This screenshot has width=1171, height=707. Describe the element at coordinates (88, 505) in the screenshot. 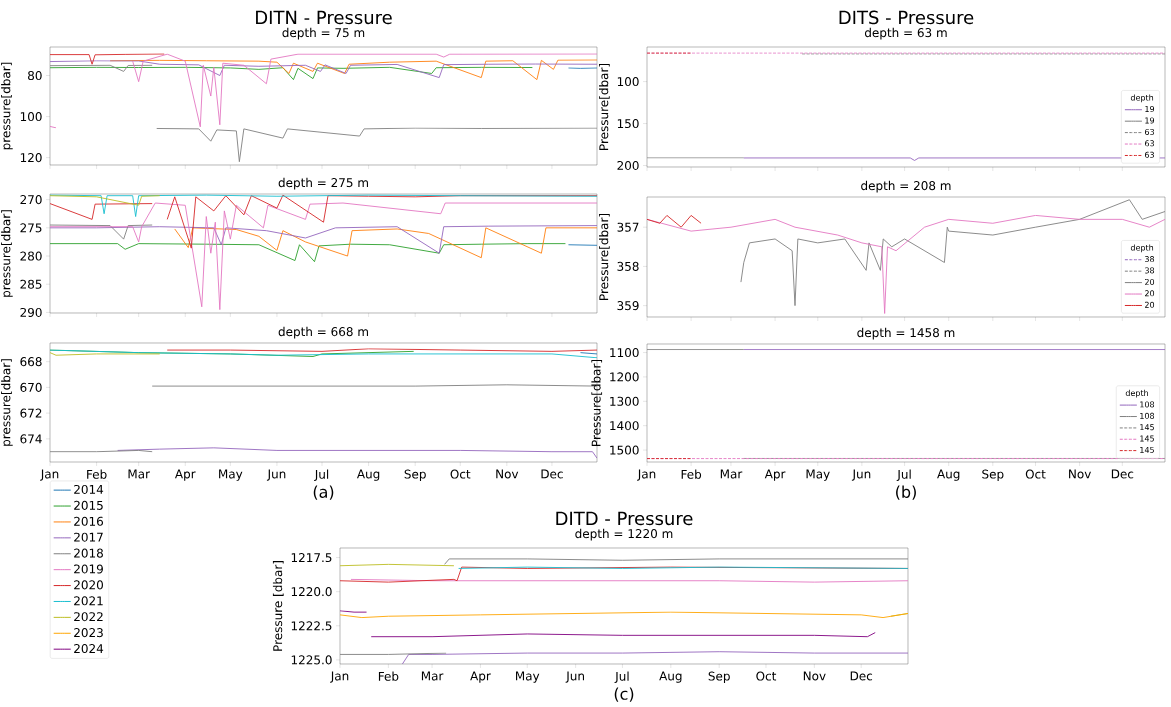

I see `text: 2015` at that location.